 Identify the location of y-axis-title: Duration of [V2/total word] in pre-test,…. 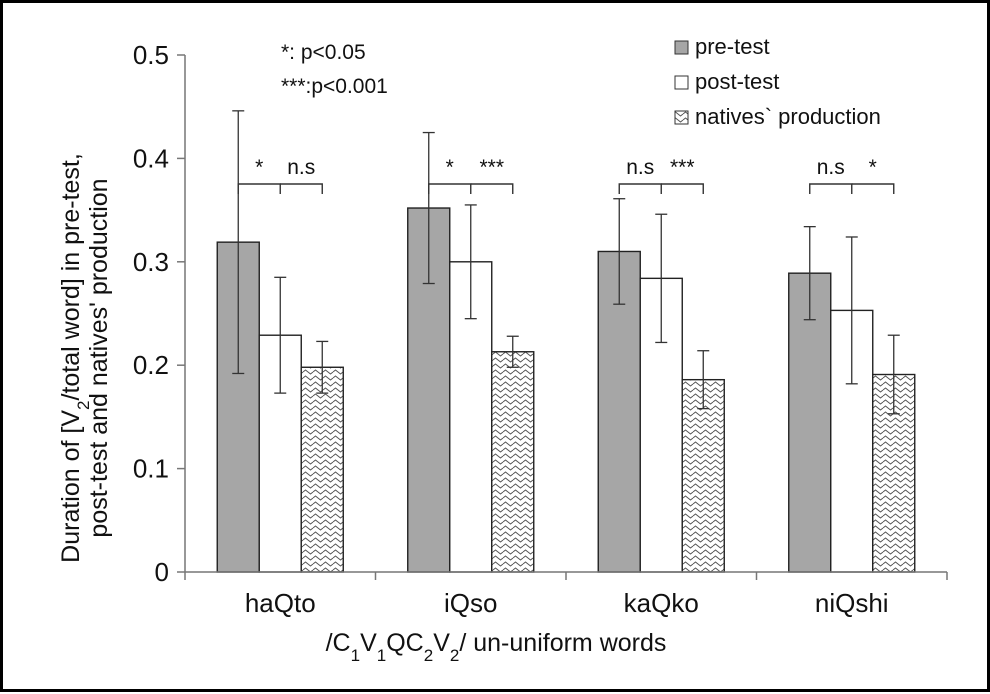
(85, 358).